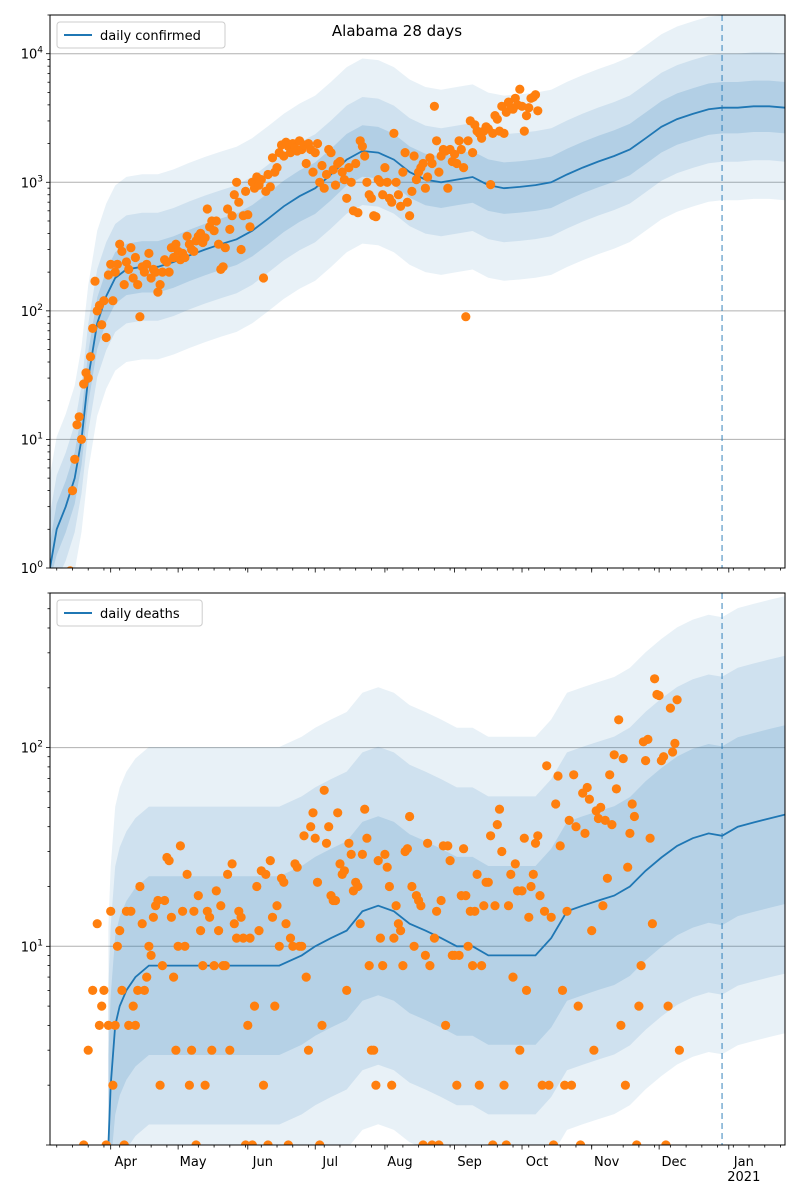 The height and width of the screenshot is (1200, 800). I want to click on legend: daily deaths, so click(129, 613).